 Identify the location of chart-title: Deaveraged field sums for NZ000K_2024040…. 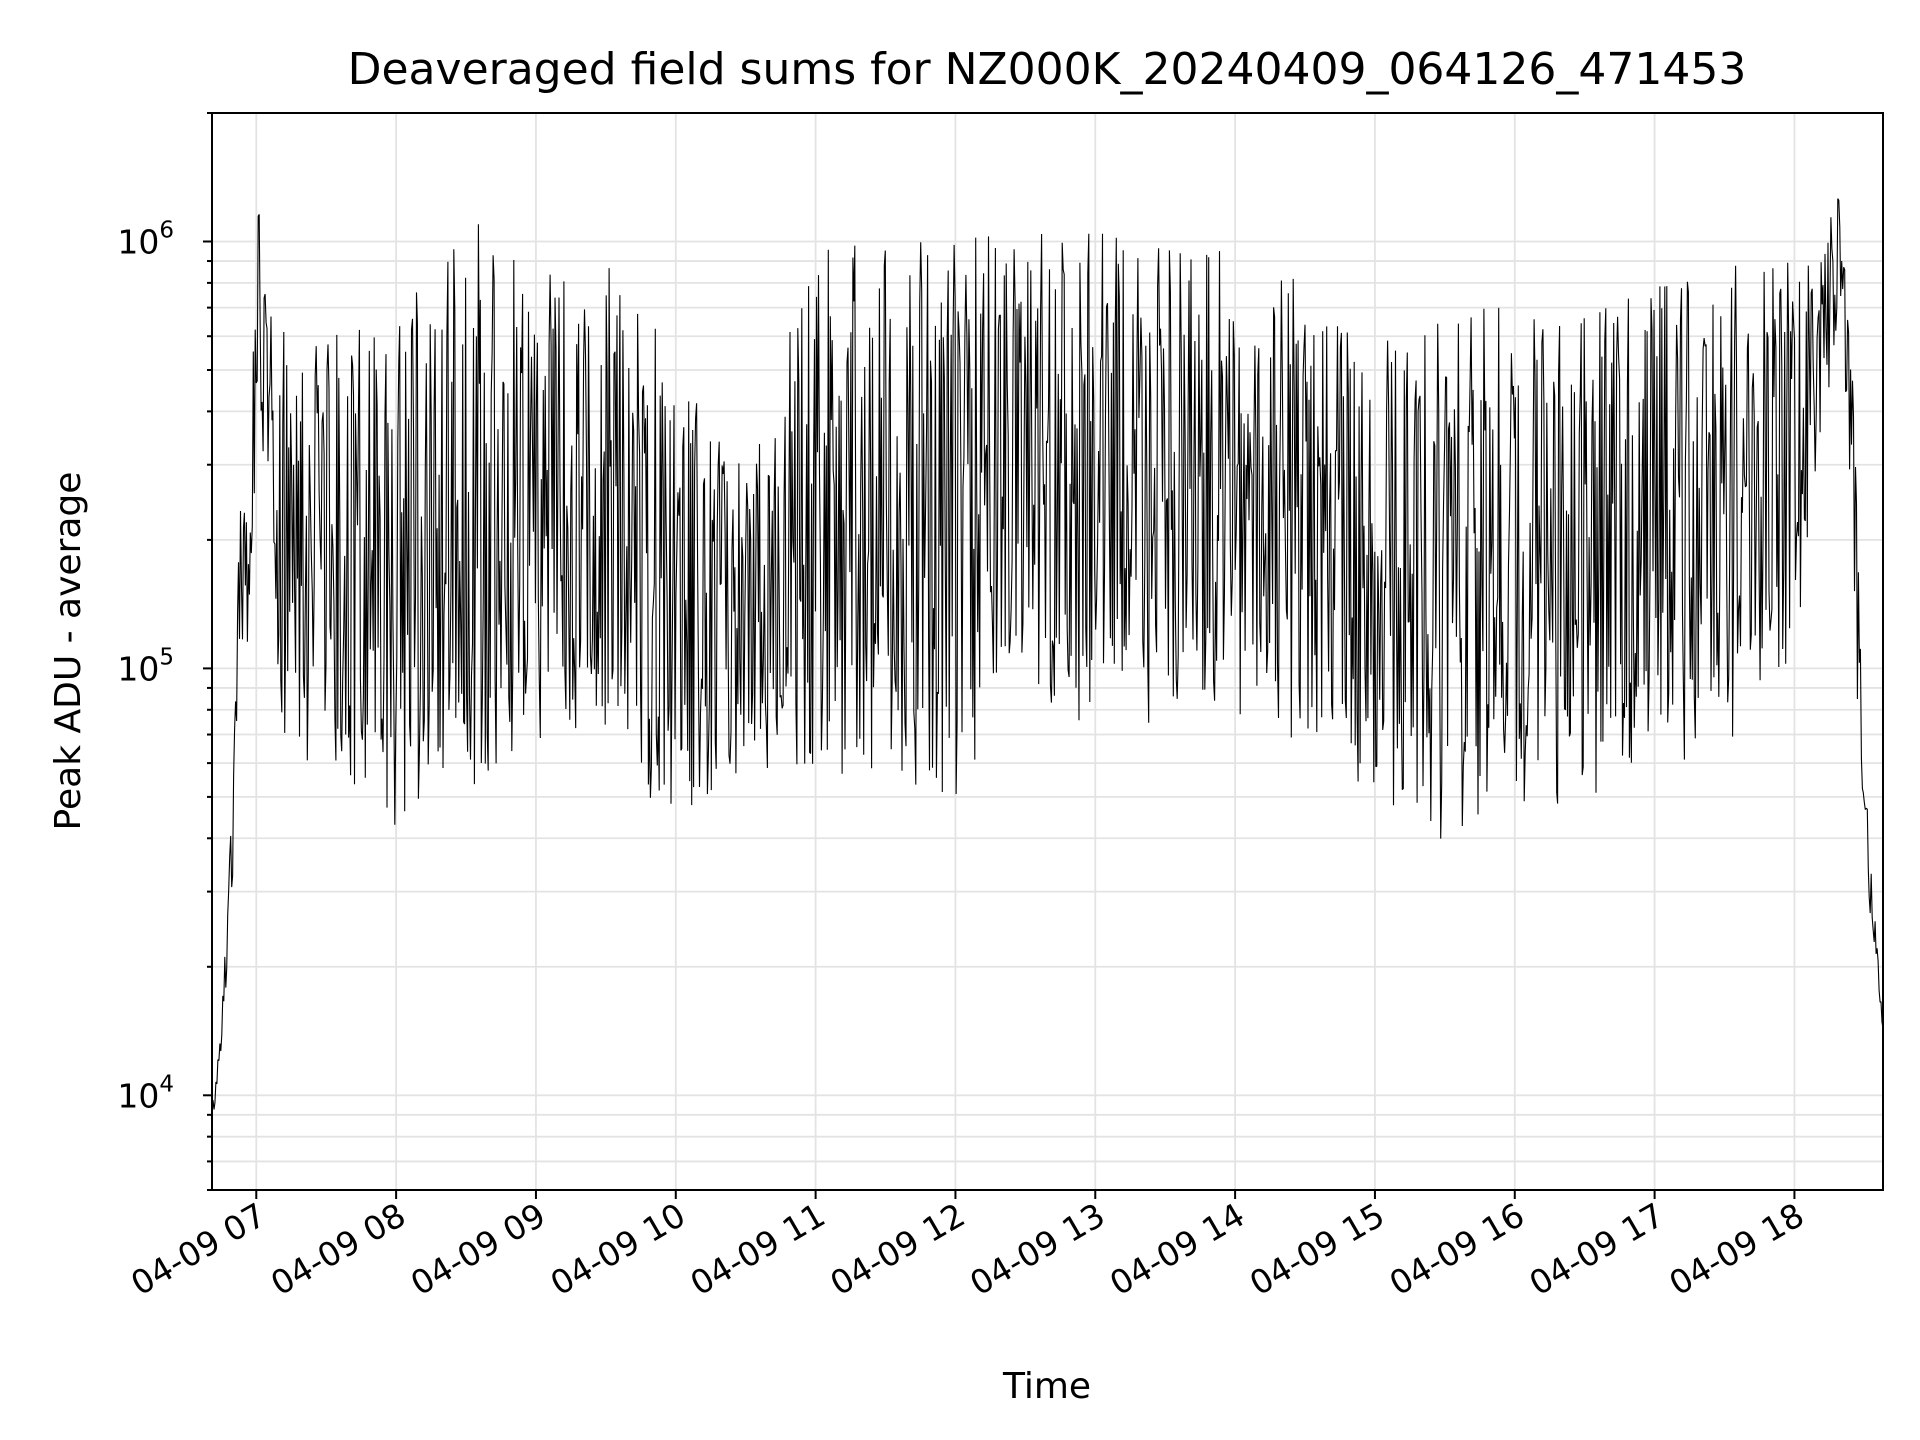
(1047, 69).